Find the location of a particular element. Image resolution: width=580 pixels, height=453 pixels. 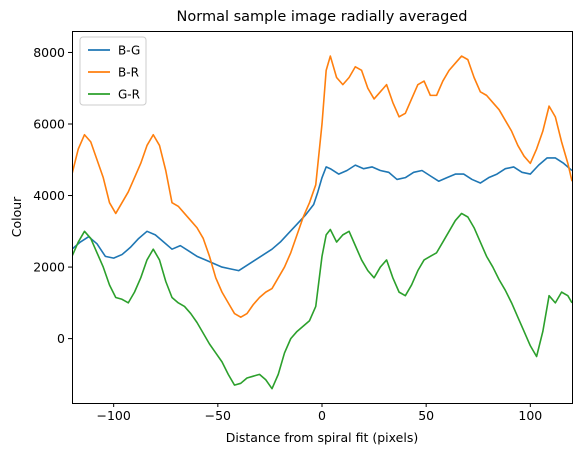

y-axis: 0 2000 4000 6000 8000 is located at coordinates (52, 195).